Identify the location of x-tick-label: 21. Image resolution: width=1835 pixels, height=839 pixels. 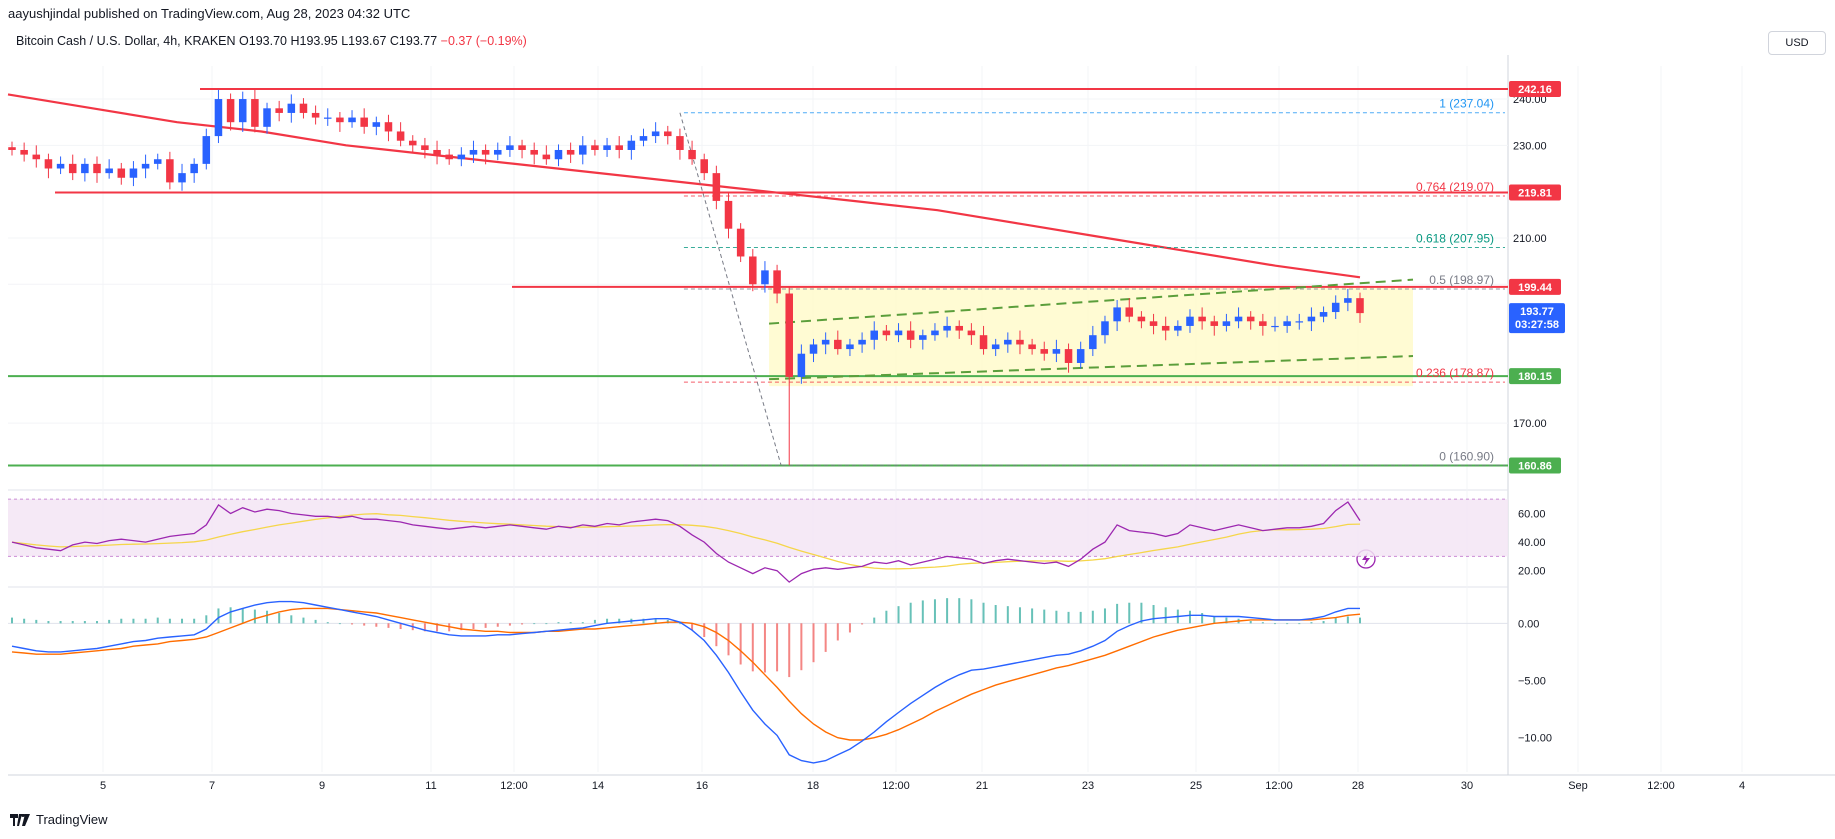
(982, 786).